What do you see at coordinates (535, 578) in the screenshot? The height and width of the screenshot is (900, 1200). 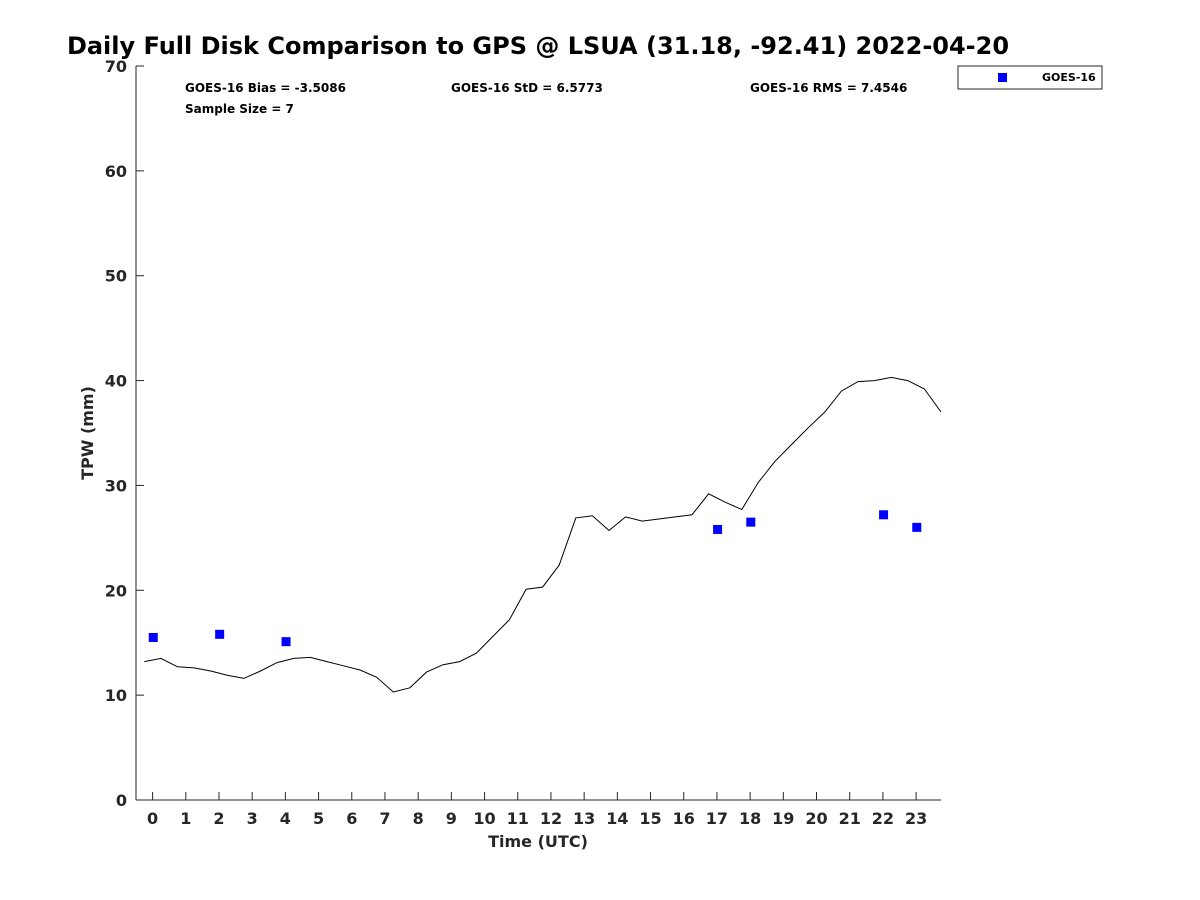 I see `goes16-scatter-series` at bounding box center [535, 578].